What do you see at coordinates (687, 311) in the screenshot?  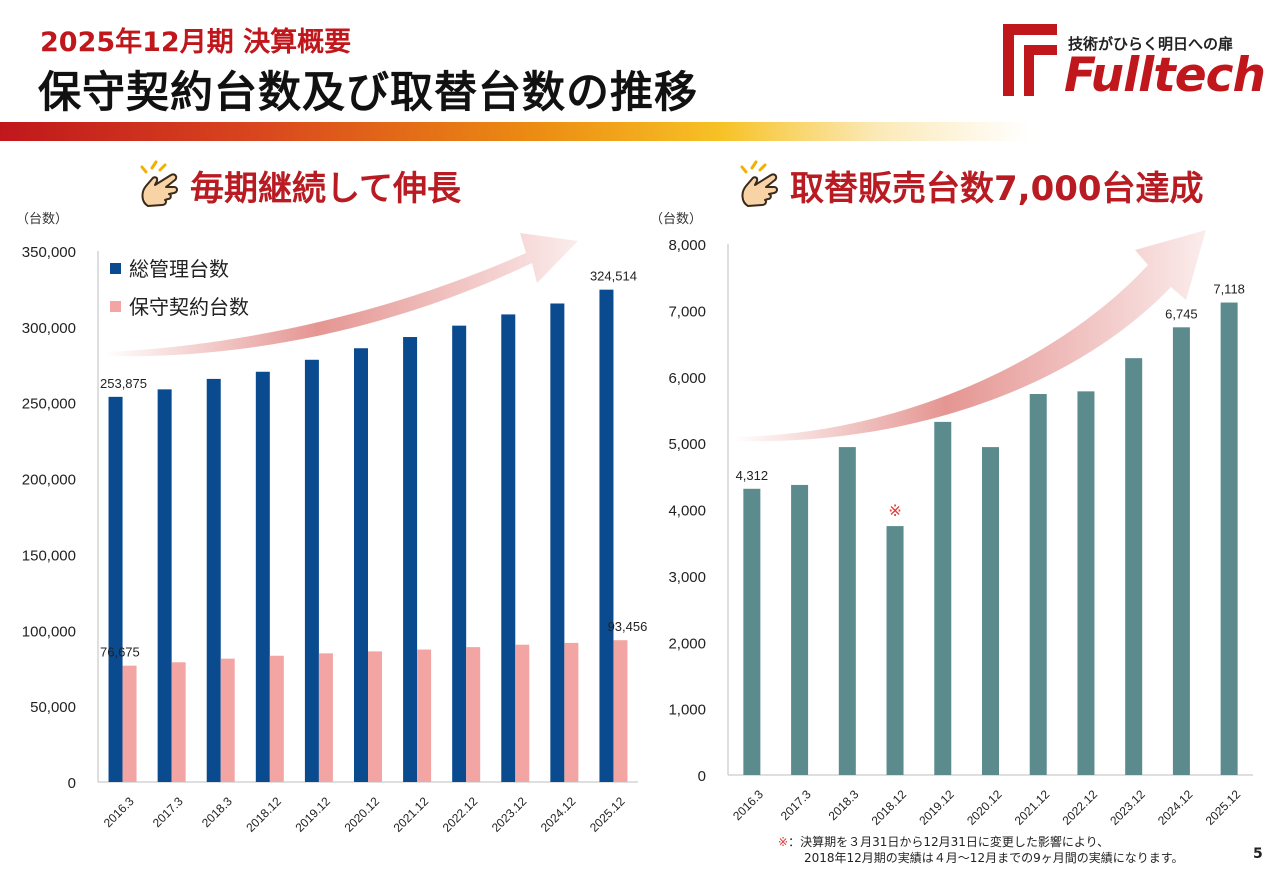 I see `y-tick-label: 7,000` at bounding box center [687, 311].